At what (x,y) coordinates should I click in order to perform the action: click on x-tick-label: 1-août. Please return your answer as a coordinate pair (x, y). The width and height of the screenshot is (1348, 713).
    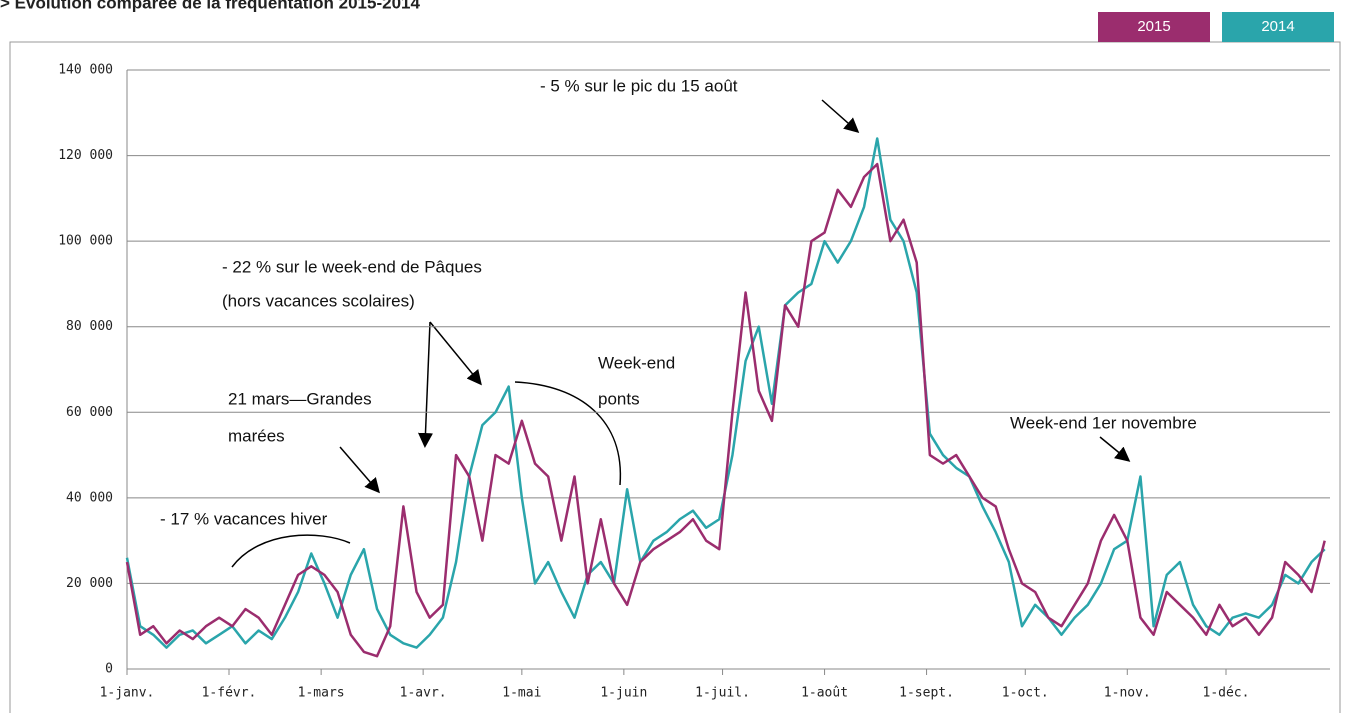
    Looking at the image, I should click on (824, 693).